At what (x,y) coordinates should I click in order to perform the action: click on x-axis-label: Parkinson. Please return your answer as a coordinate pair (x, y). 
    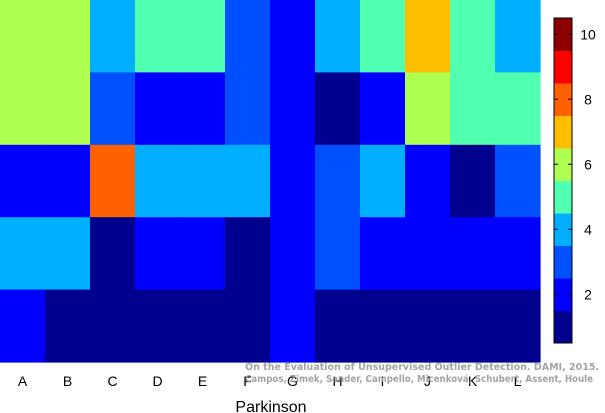
    Looking at the image, I should click on (270, 406).